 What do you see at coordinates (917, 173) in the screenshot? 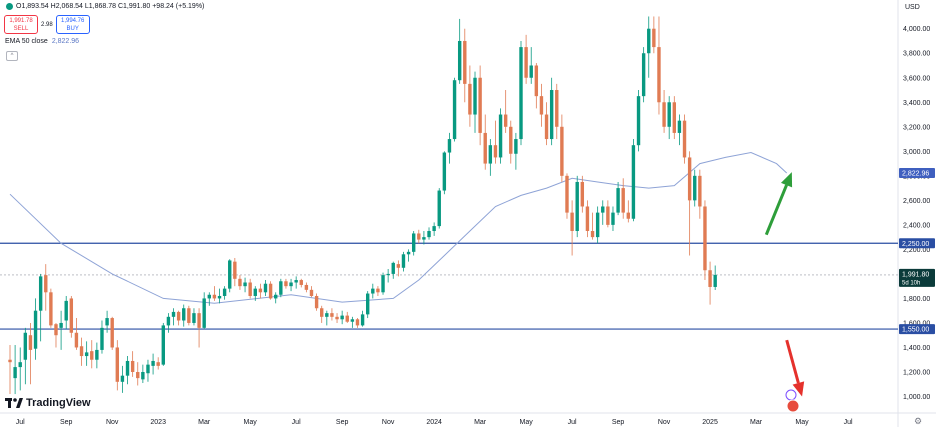
I see `ema-price-tag` at bounding box center [917, 173].